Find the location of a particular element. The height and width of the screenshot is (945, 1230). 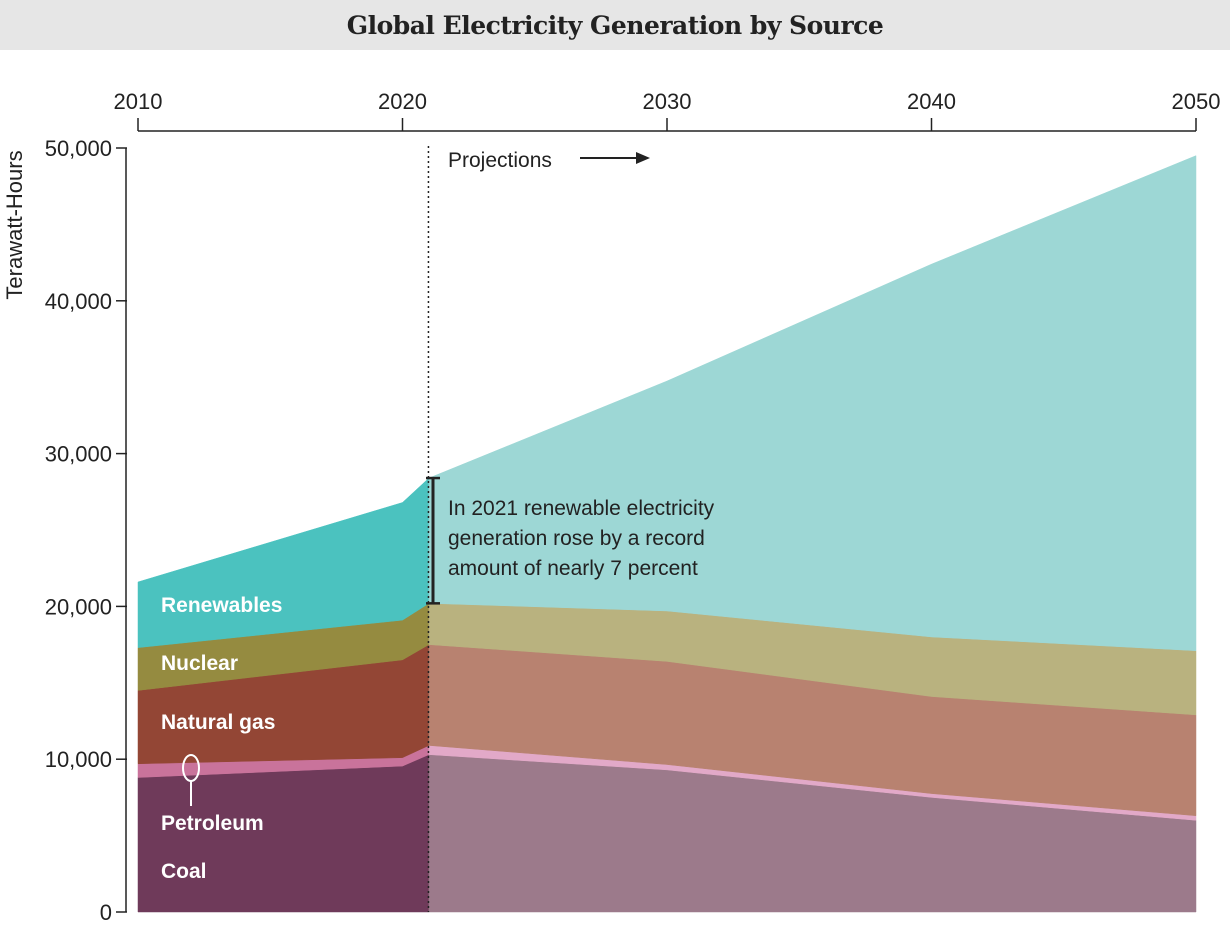

y-tick-label: 20,000 is located at coordinates (78, 606).